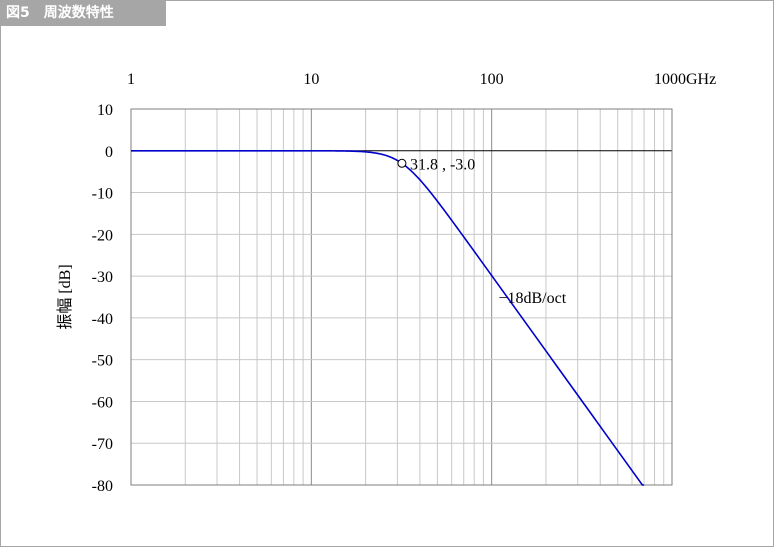  What do you see at coordinates (102, 361) in the screenshot?
I see `y-tick-label: -50` at bounding box center [102, 361].